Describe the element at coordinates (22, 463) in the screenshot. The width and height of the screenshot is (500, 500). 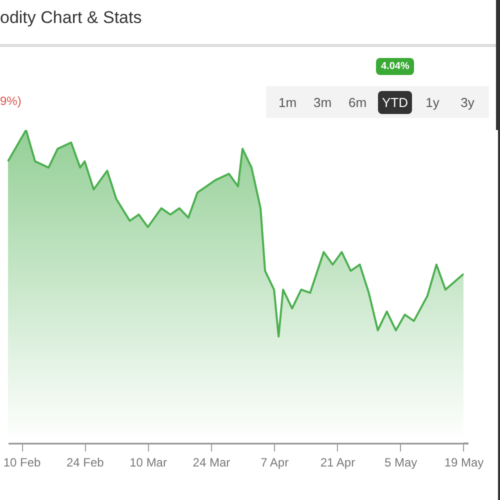
I see `x-tick-label: 10 Feb` at that location.